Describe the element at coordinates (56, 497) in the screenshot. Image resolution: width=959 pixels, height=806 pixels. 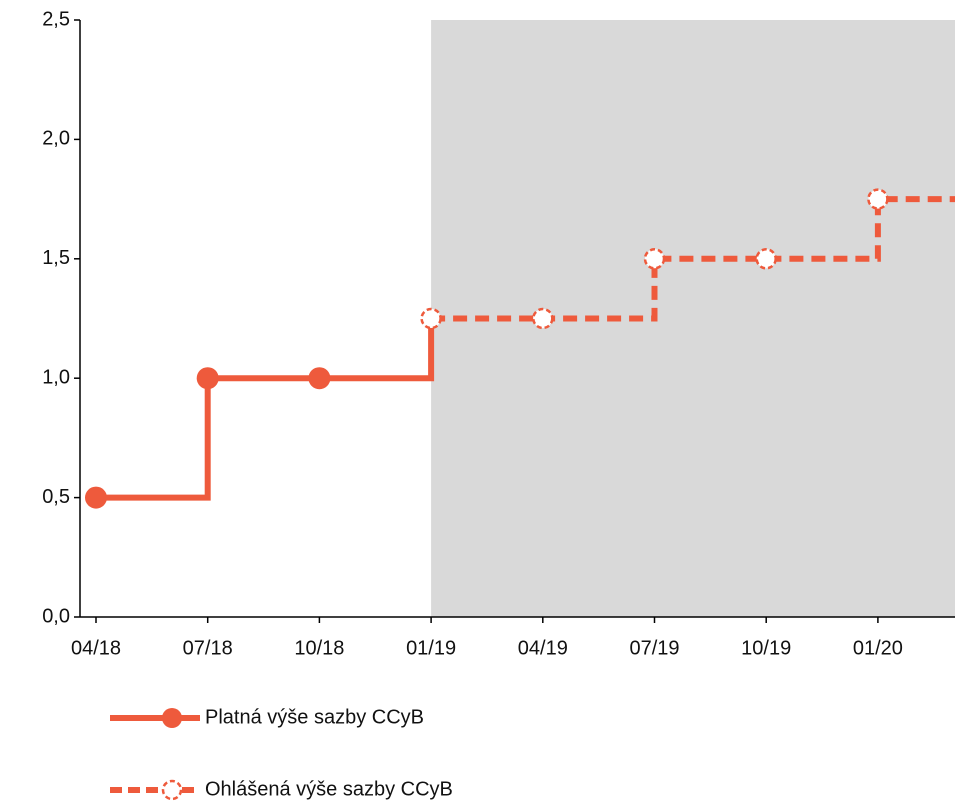
I see `y-tick-label: 0,5` at that location.